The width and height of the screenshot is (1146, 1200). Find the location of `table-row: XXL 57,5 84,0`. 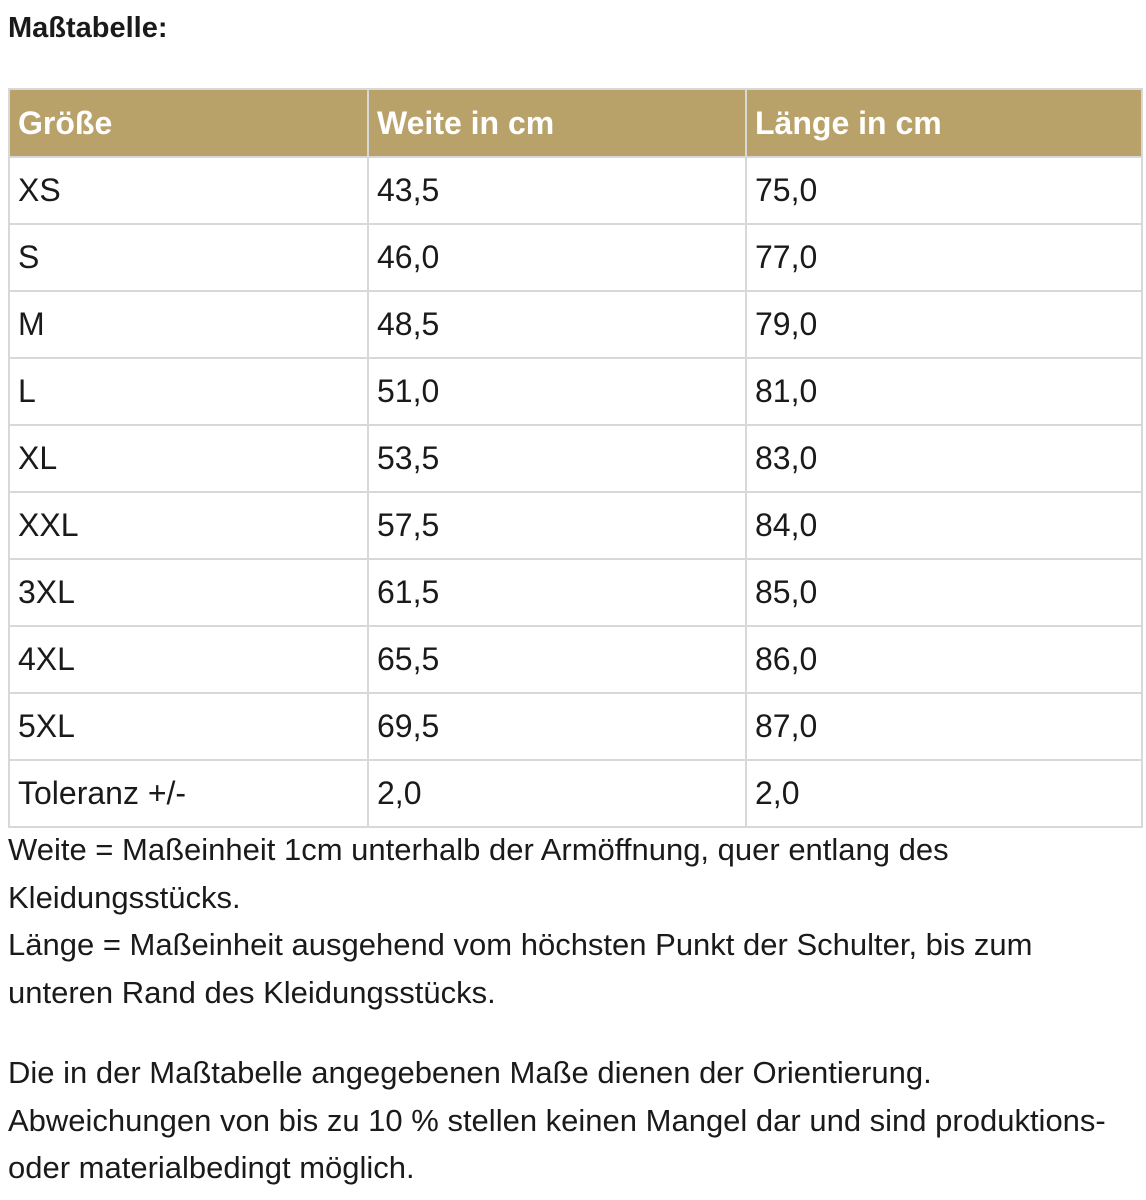

table-row: XXL 57,5 84,0 is located at coordinates (575, 525).